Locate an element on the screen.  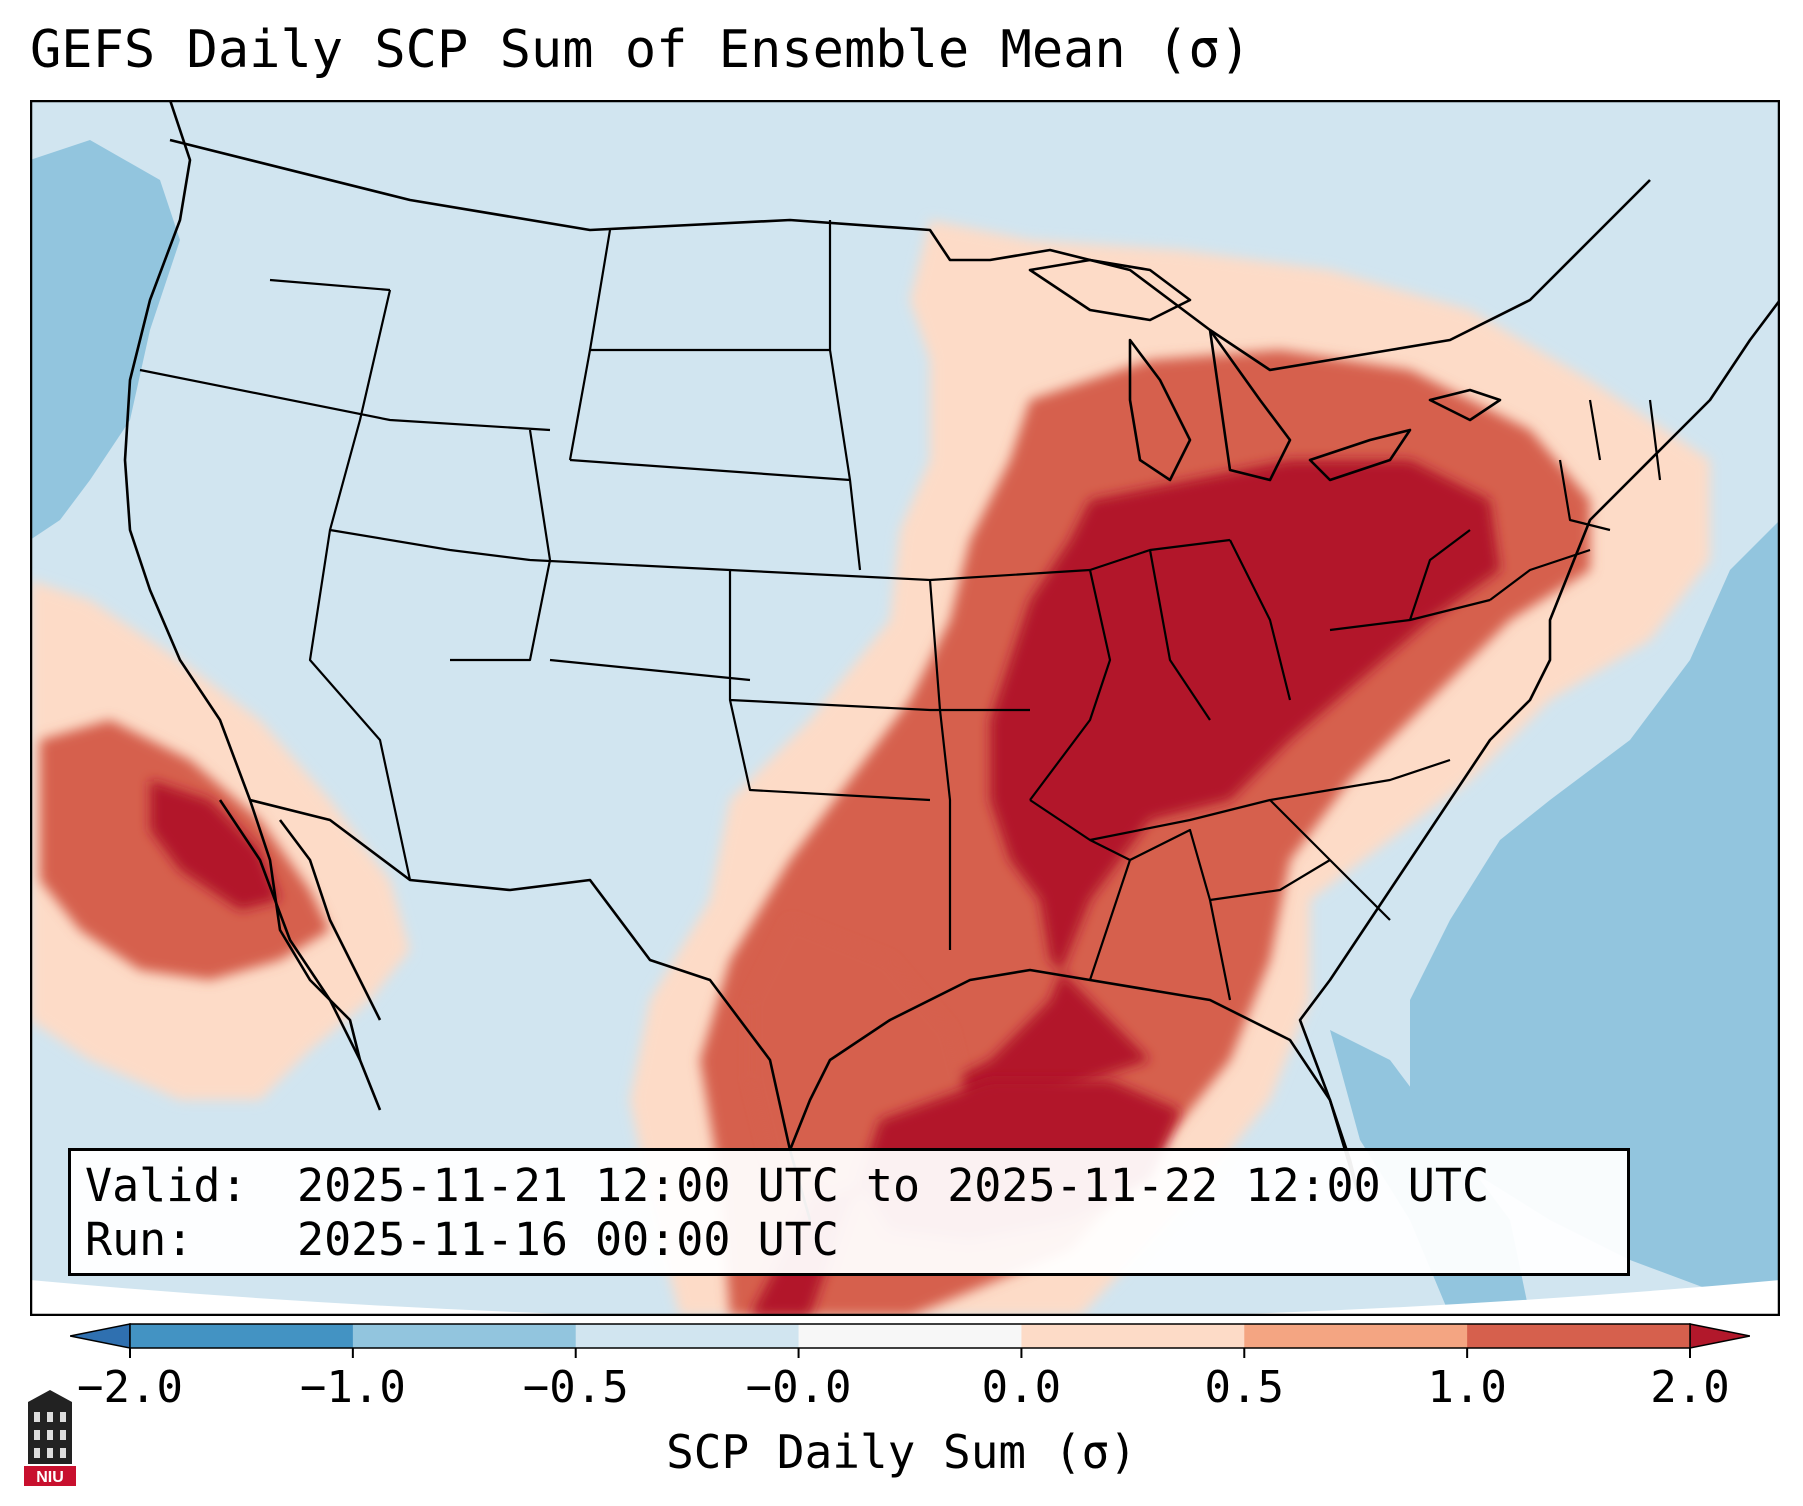
colorbar-tick-label: 0.0 is located at coordinates (1021, 1387).